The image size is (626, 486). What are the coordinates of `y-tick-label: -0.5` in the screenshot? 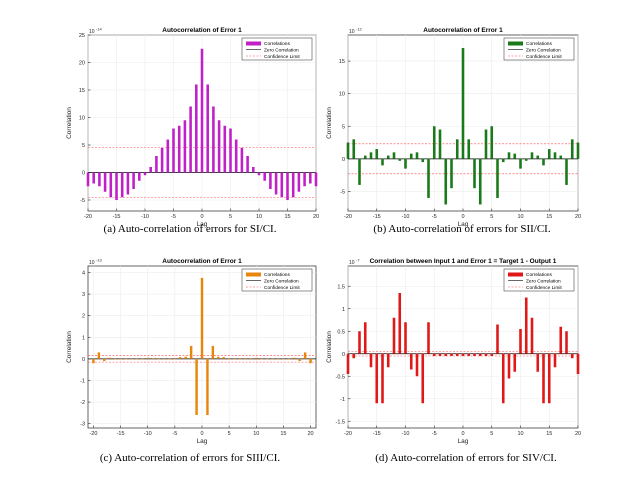 It's located at (340, 377).